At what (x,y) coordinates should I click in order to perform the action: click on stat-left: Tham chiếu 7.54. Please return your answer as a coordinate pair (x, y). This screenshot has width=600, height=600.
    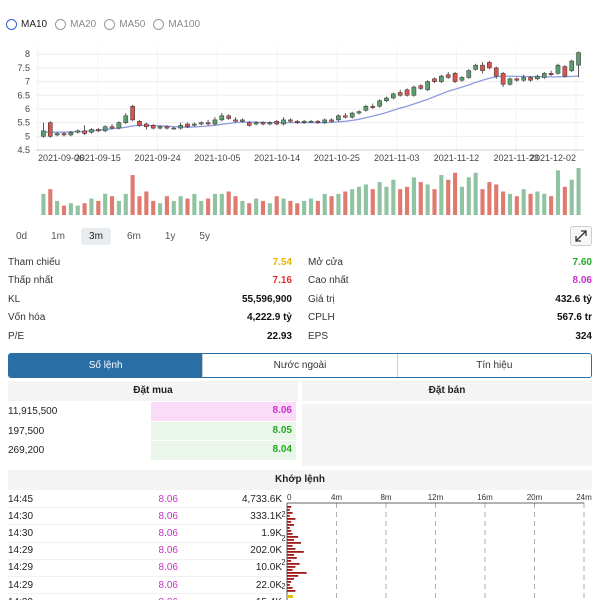
    Looking at the image, I should click on (154, 262).